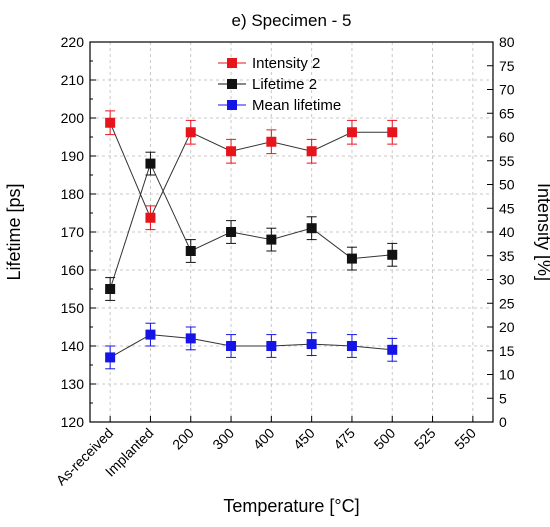  What do you see at coordinates (73, 42) in the screenshot?
I see `left-tick-label: 220` at bounding box center [73, 42].